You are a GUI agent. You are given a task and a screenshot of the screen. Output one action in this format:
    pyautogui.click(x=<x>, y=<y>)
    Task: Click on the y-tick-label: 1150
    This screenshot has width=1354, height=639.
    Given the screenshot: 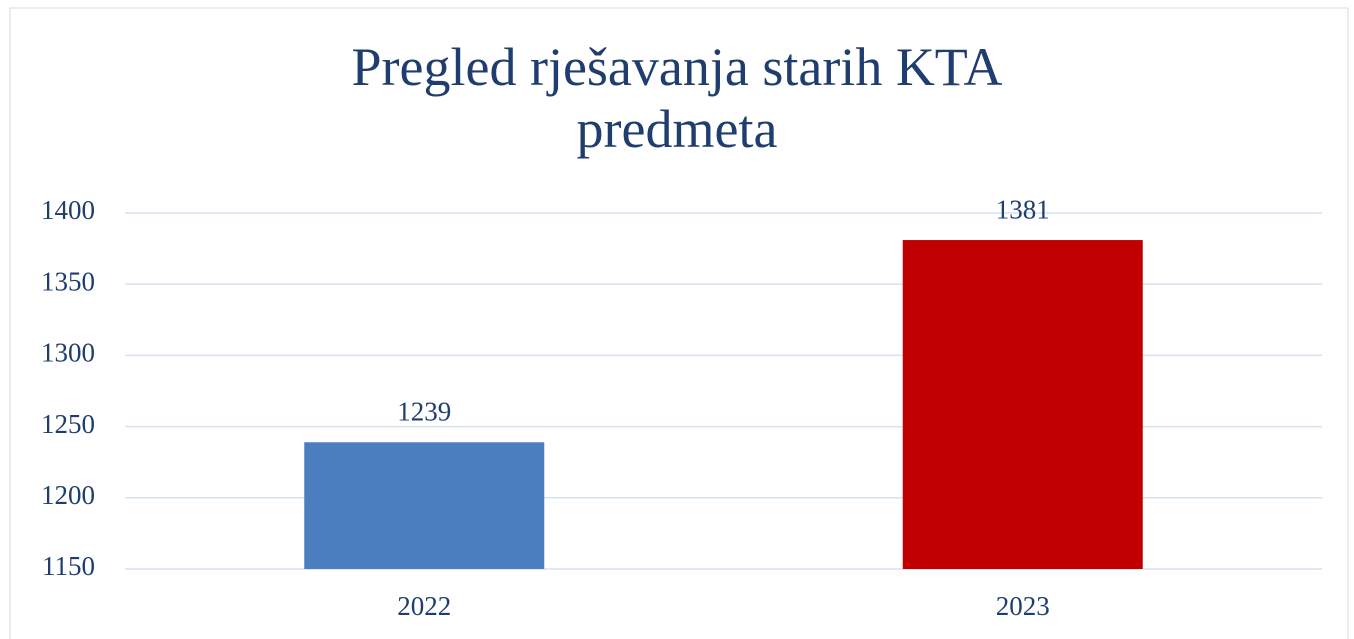 What is the action you would take?
    pyautogui.click(x=68, y=566)
    